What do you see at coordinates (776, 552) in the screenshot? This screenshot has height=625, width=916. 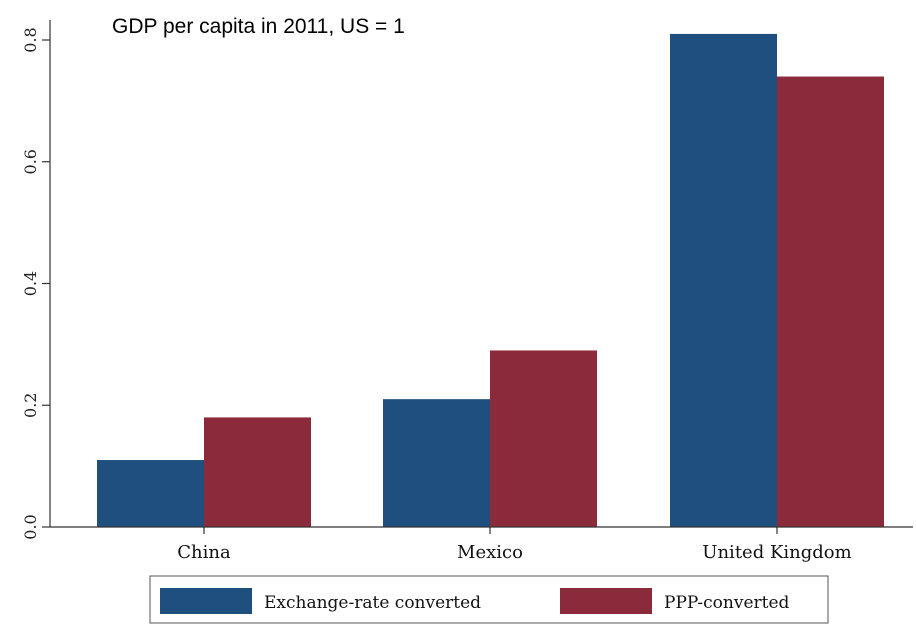 I see `x-category-label: United Kingdom` at bounding box center [776, 552].